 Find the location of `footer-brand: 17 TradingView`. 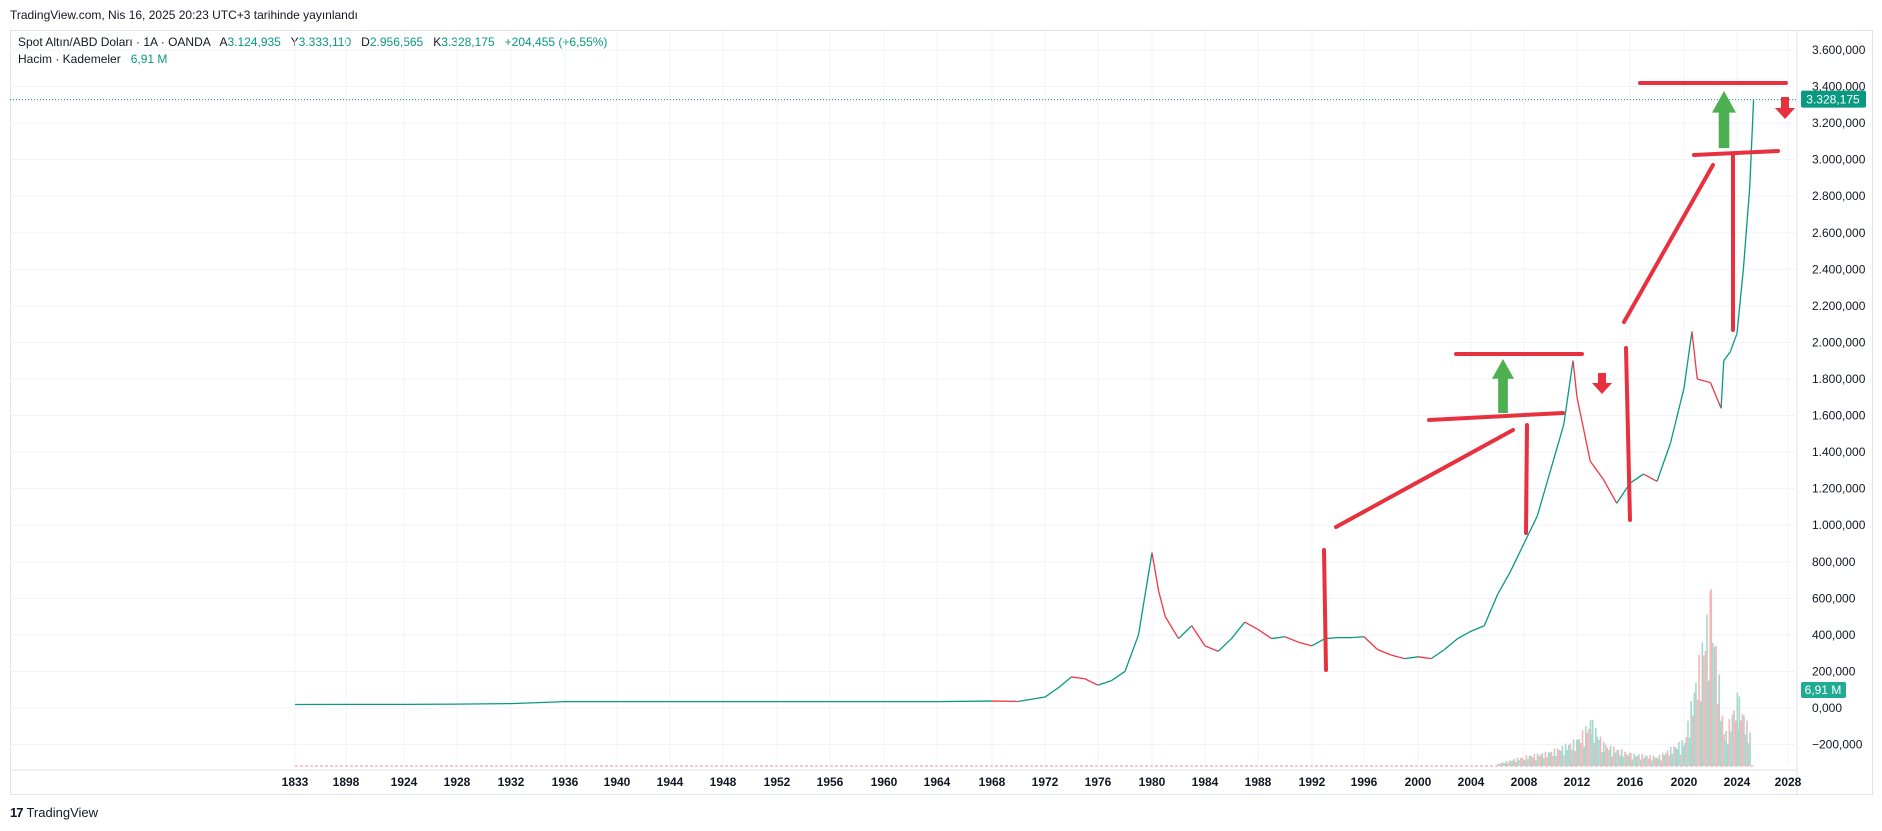

footer-brand: 17 TradingView is located at coordinates (54, 812).